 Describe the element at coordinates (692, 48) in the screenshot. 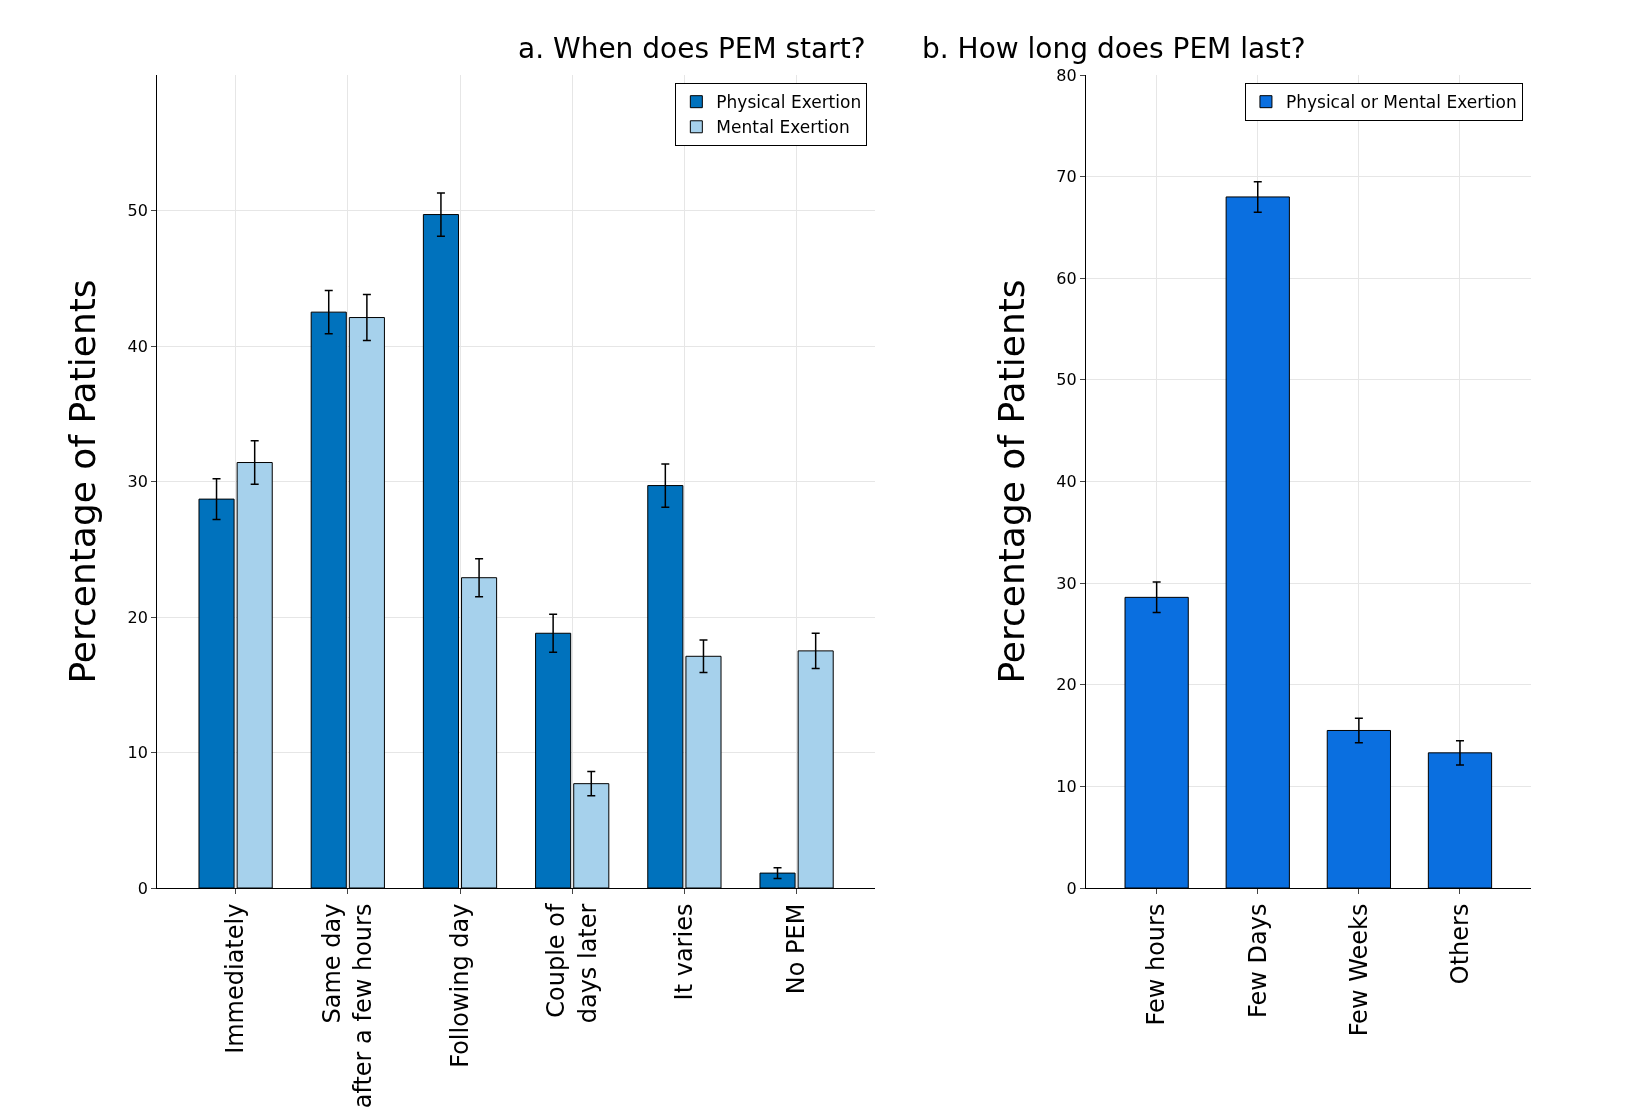

I see `chart-title: a. When does PEM start?` at that location.